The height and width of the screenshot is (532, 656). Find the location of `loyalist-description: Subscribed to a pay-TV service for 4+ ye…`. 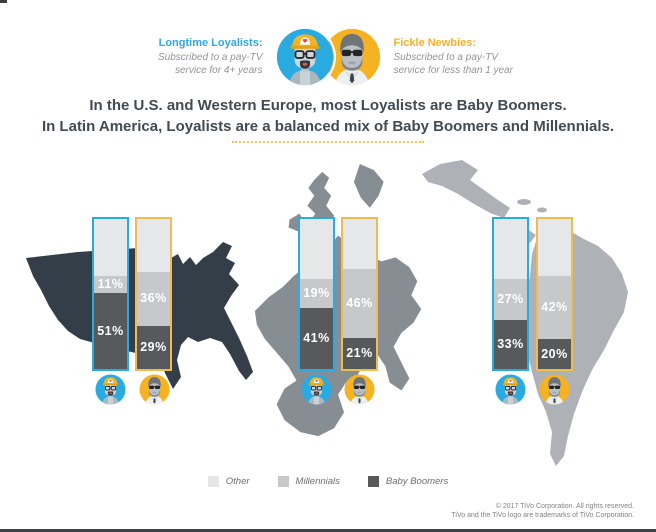

loyalist-description: Subscribed to a pay-TV service for 4+ ye… is located at coordinates (210, 64).